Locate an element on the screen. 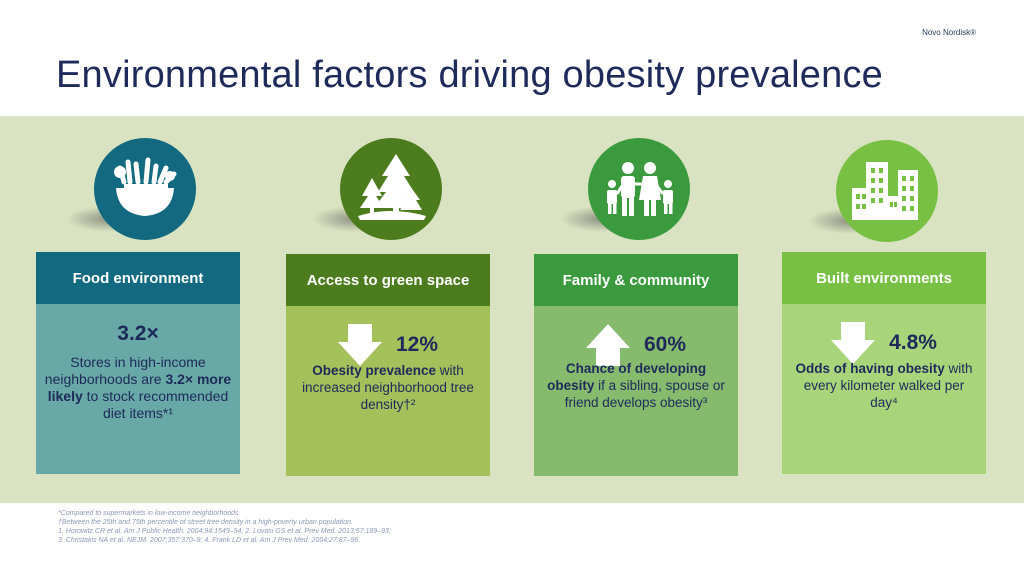  food-bowl-icon is located at coordinates (145, 189).